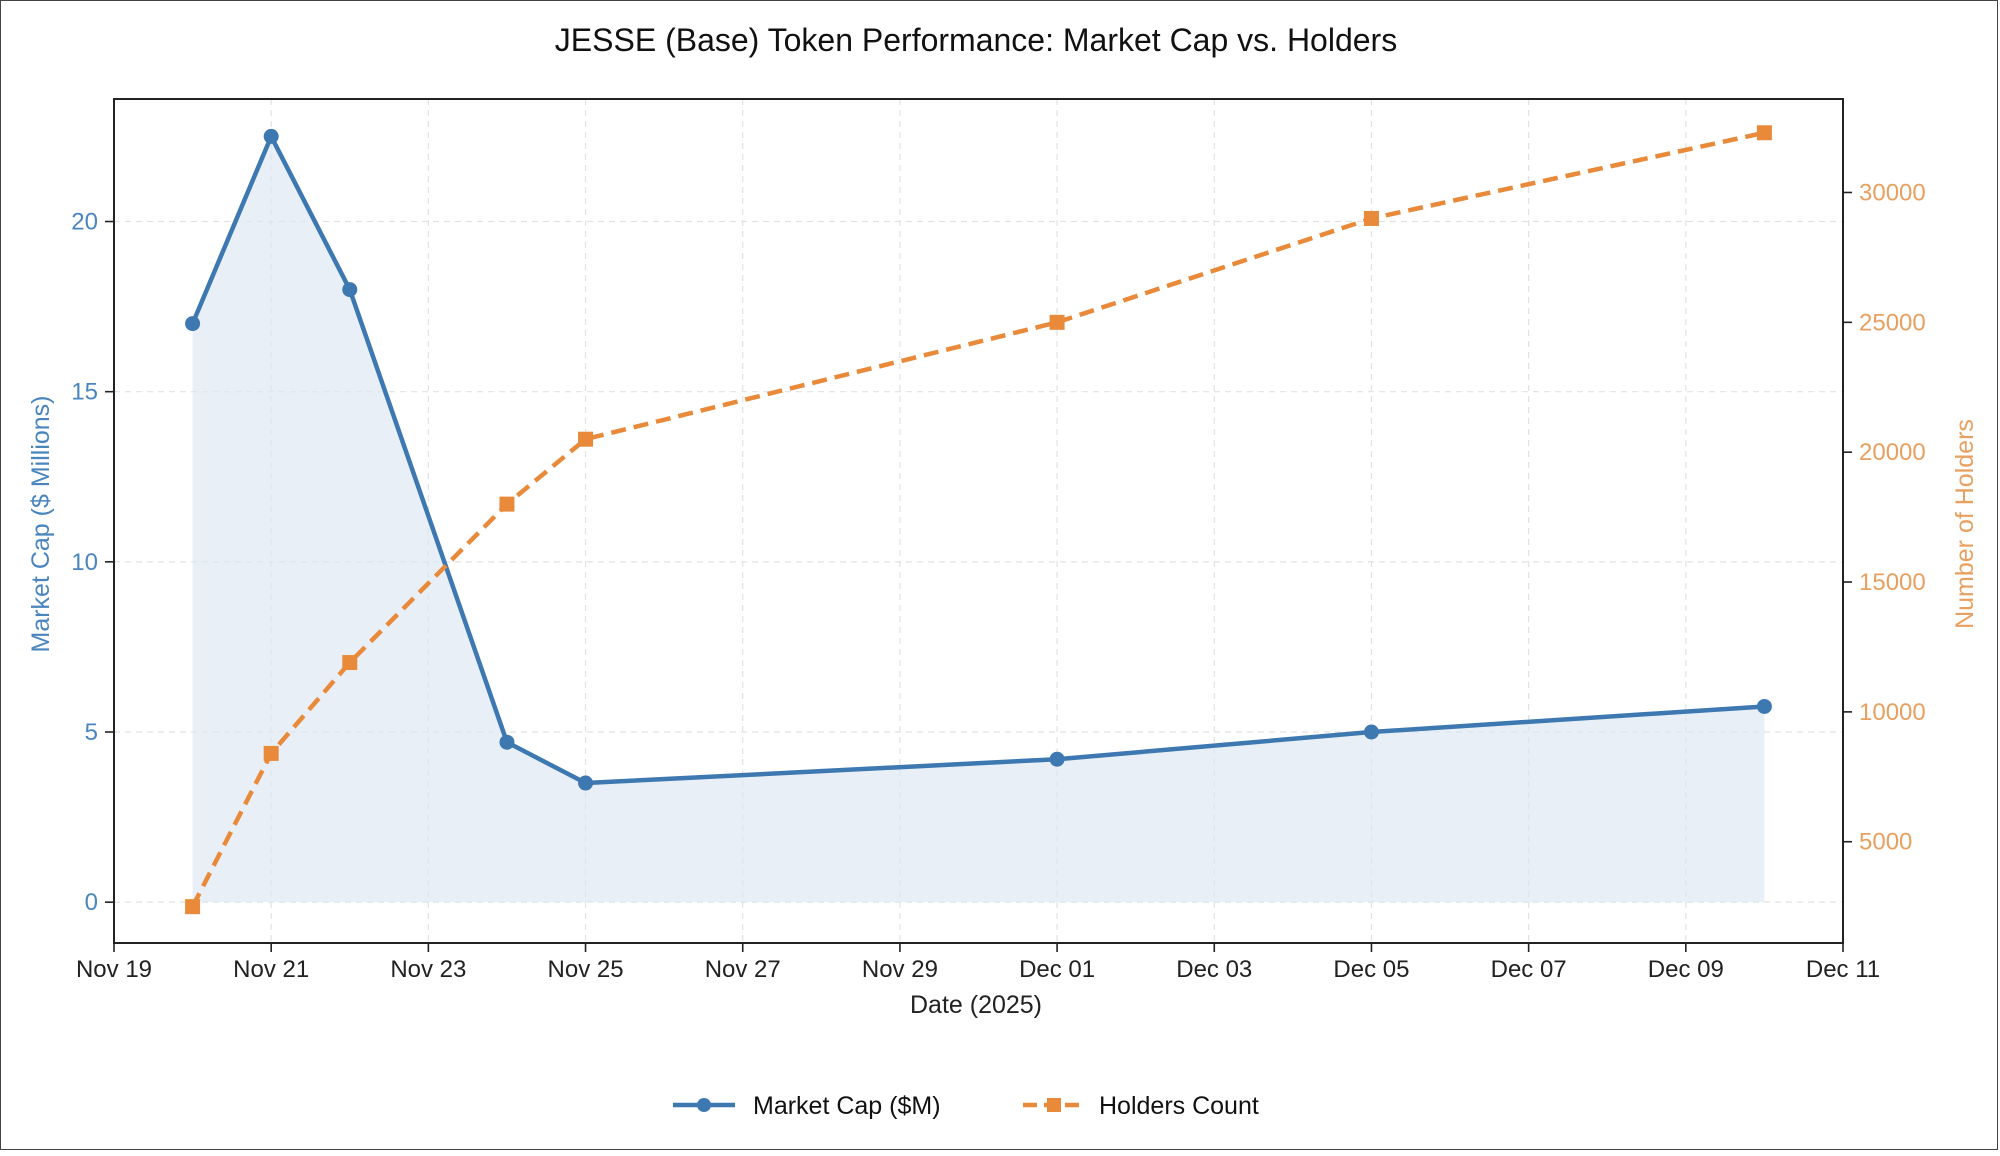  I want to click on legend-label-holders: Holders Count, so click(1179, 1106).